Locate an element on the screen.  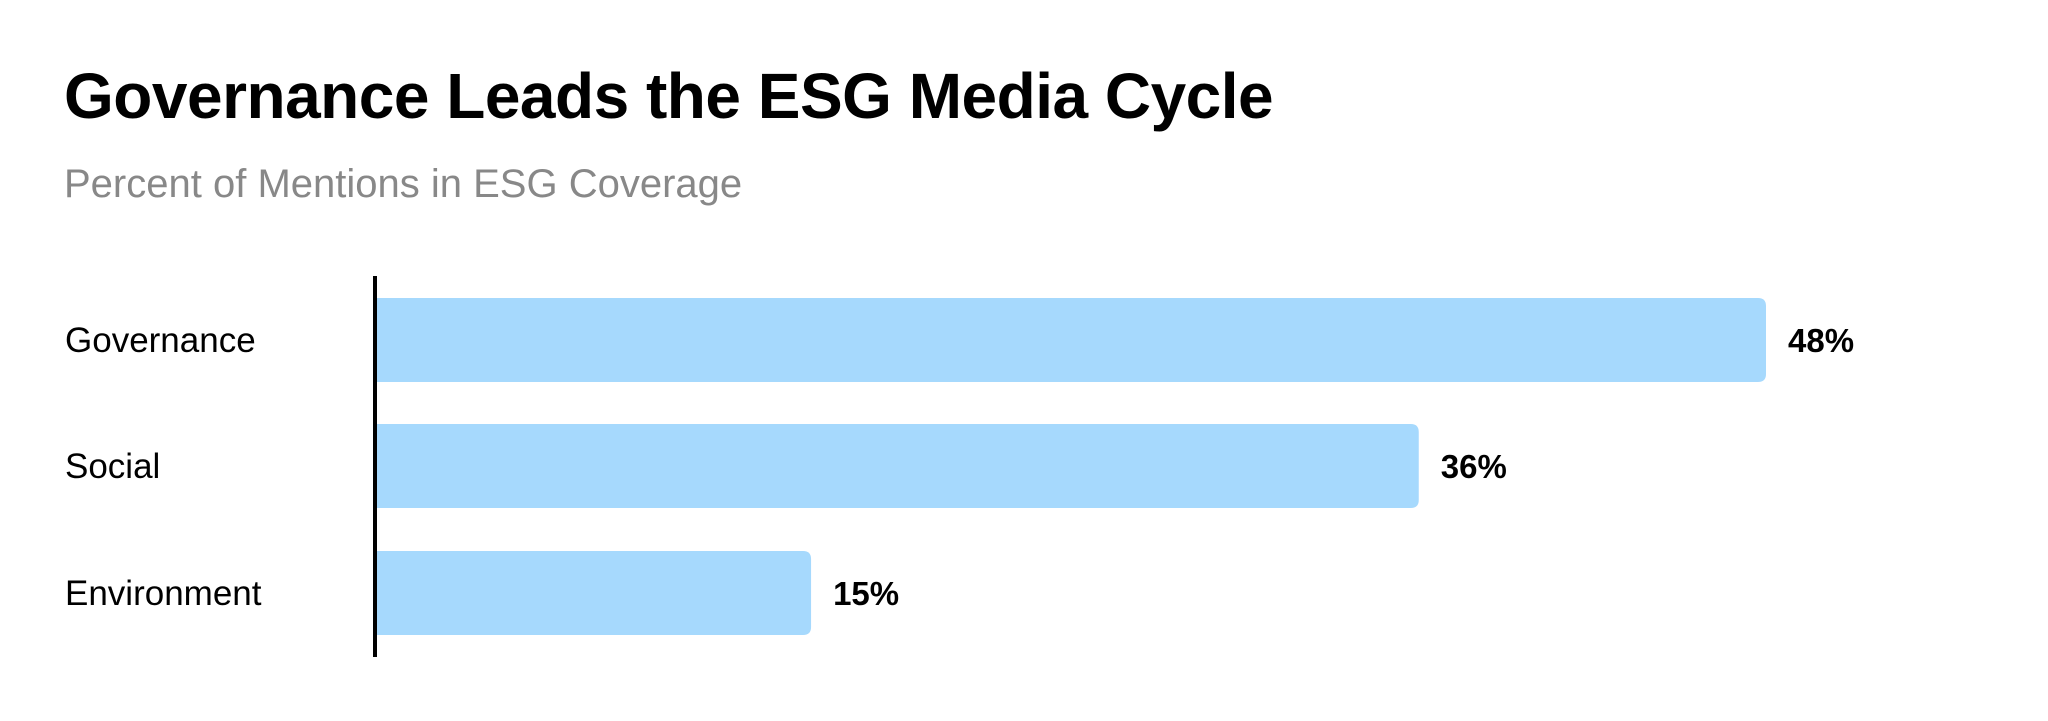
category-label: Governance is located at coordinates (160, 340).